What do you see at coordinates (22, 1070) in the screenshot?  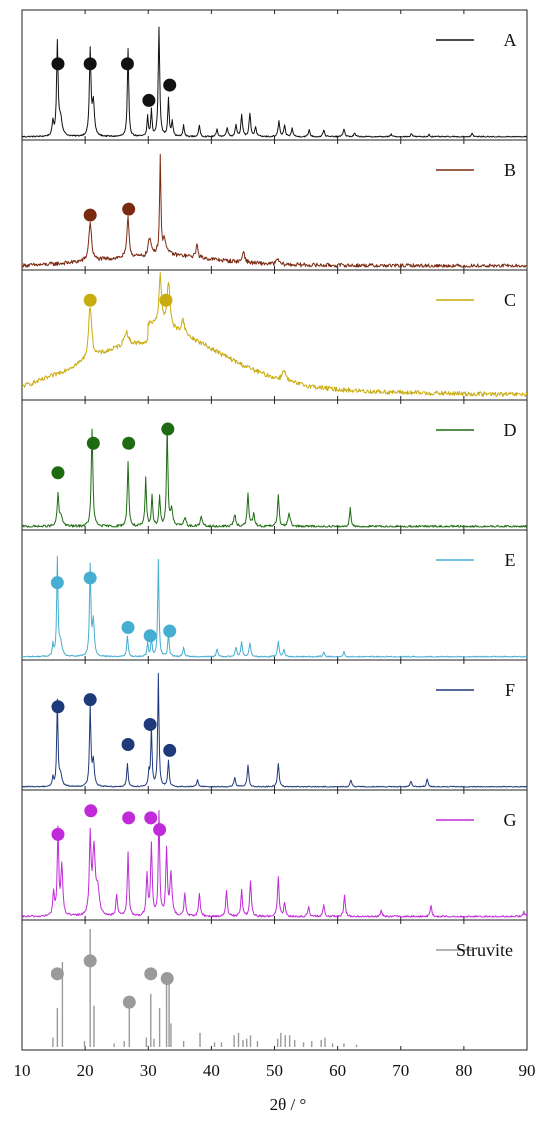 I see `x-tick-label: 10` at bounding box center [22, 1070].